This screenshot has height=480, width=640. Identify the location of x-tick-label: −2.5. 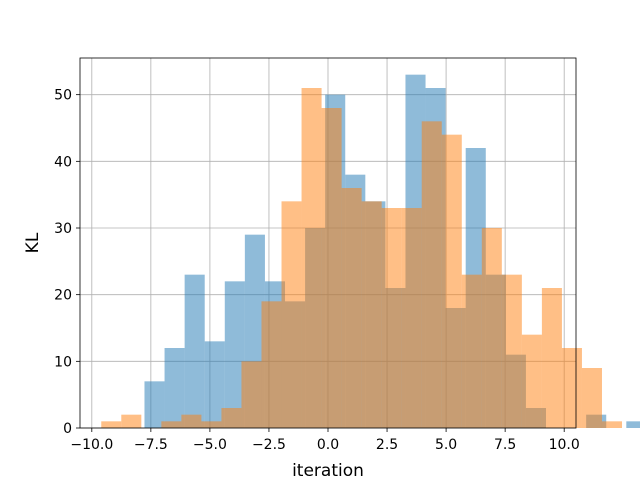
(269, 445).